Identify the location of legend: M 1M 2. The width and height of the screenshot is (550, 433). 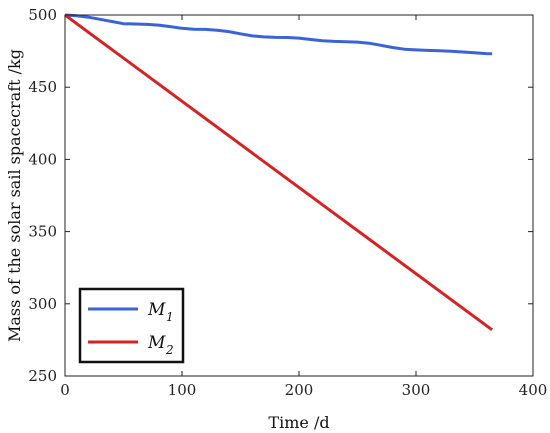
(131, 325).